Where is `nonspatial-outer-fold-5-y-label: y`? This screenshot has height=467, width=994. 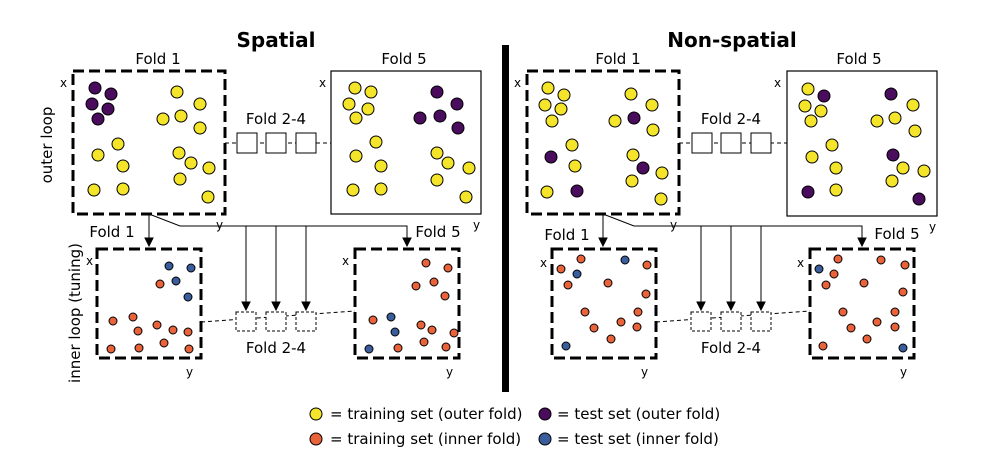 nonspatial-outer-fold-5-y-label: y is located at coordinates (932, 227).